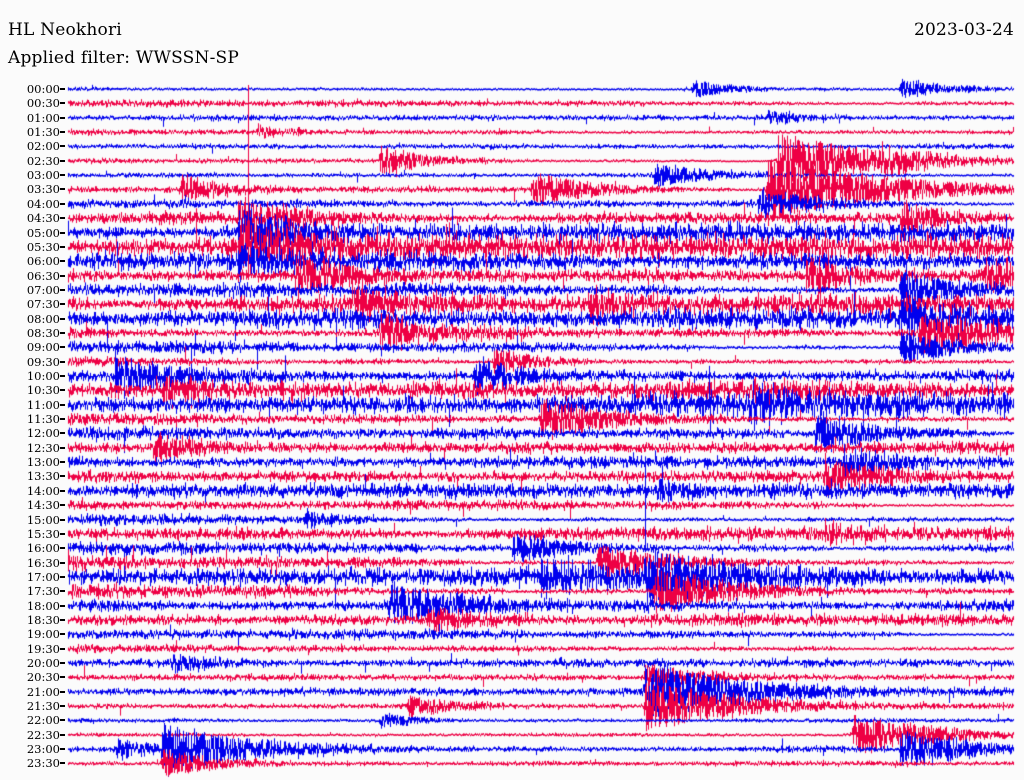 The height and width of the screenshot is (780, 1024). Describe the element at coordinates (65, 30) in the screenshot. I see `page-title: HL Neokhori` at that location.